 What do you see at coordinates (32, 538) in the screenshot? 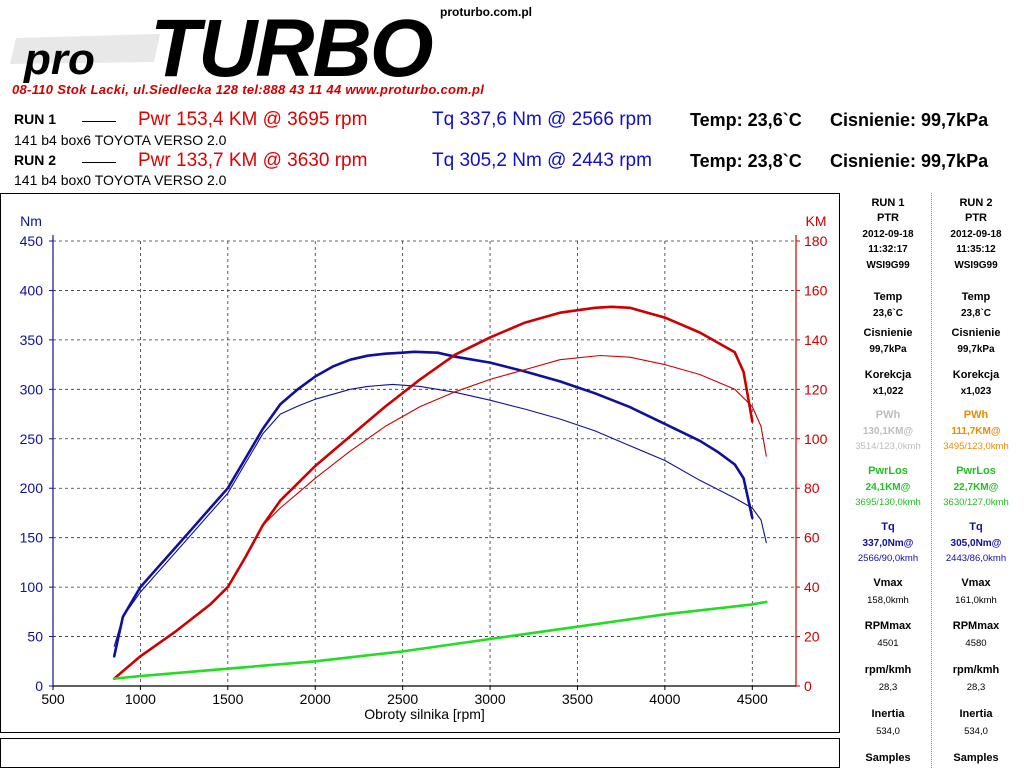
I see `y-left-tick-label: 150` at bounding box center [32, 538].